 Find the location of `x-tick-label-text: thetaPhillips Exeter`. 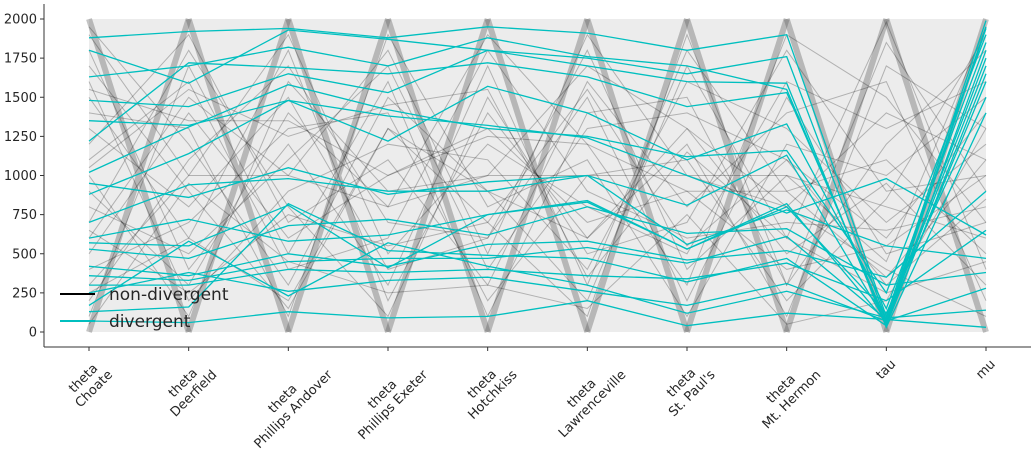

x-tick-label-text: thetaPhillips Exeter is located at coordinates (388, 400).